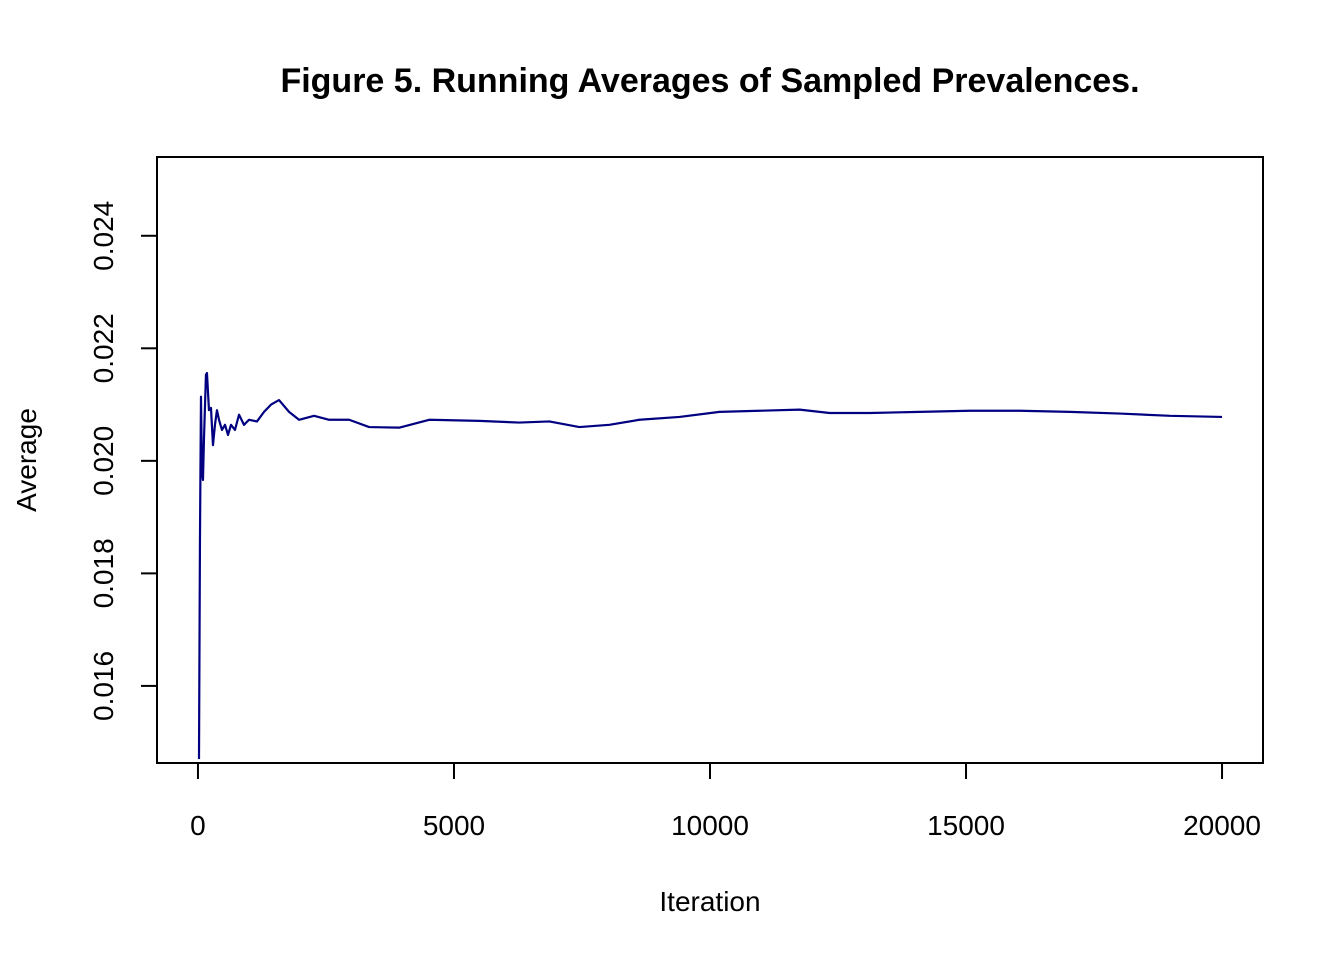  Describe the element at coordinates (1222, 825) in the screenshot. I see `x-tick-label: 20000` at that location.